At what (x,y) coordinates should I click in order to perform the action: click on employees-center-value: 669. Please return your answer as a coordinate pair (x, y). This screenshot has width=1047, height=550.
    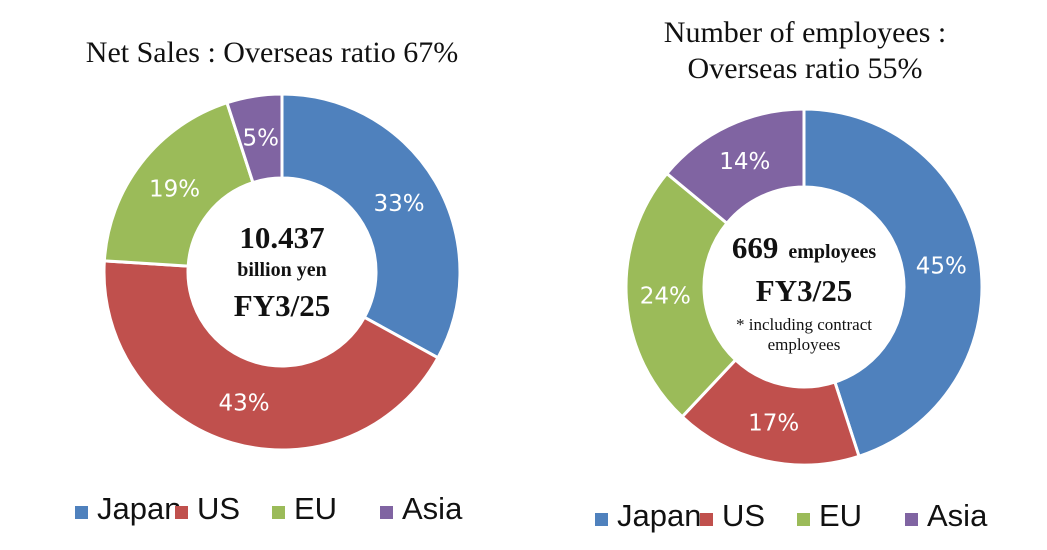
    Looking at the image, I should click on (755, 247).